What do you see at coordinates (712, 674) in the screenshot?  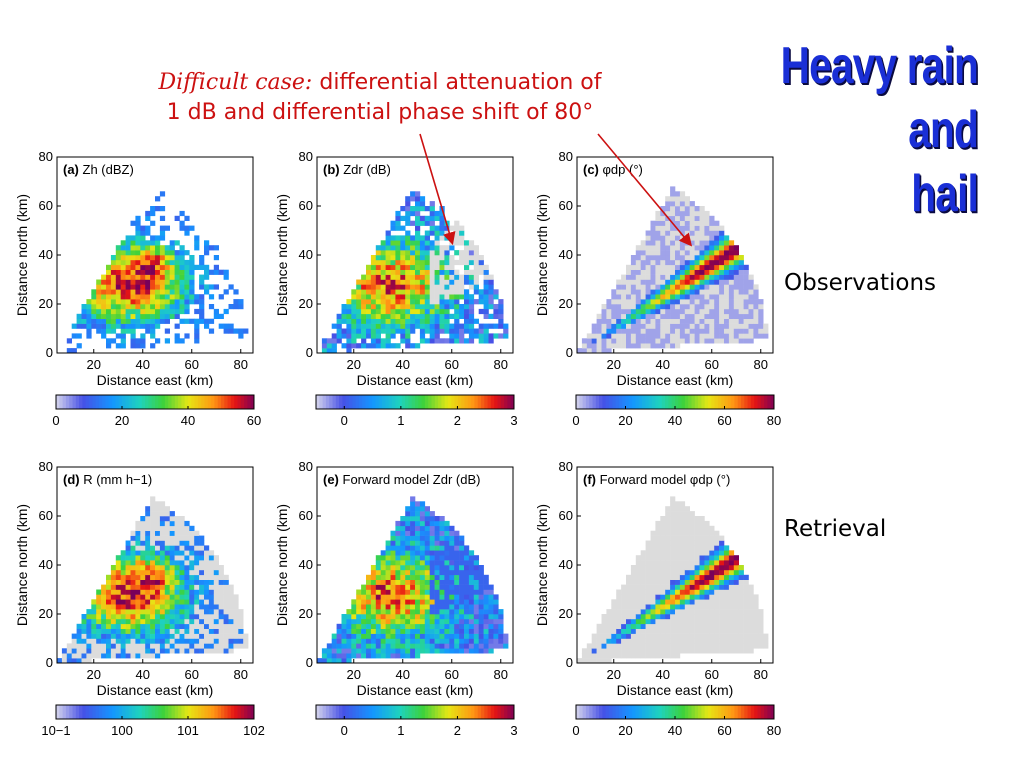 I see `x-tick-label: 60` at bounding box center [712, 674].